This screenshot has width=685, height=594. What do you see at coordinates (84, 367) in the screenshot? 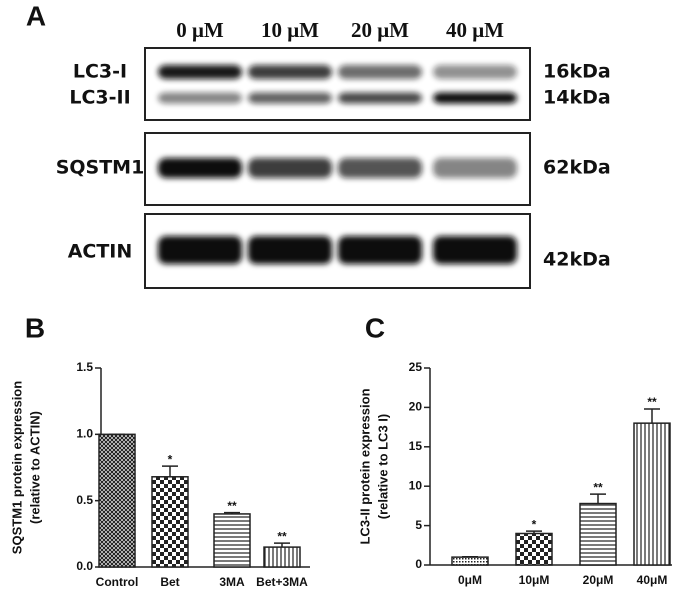
I see `y-tick-label: 1.5` at bounding box center [84, 367].